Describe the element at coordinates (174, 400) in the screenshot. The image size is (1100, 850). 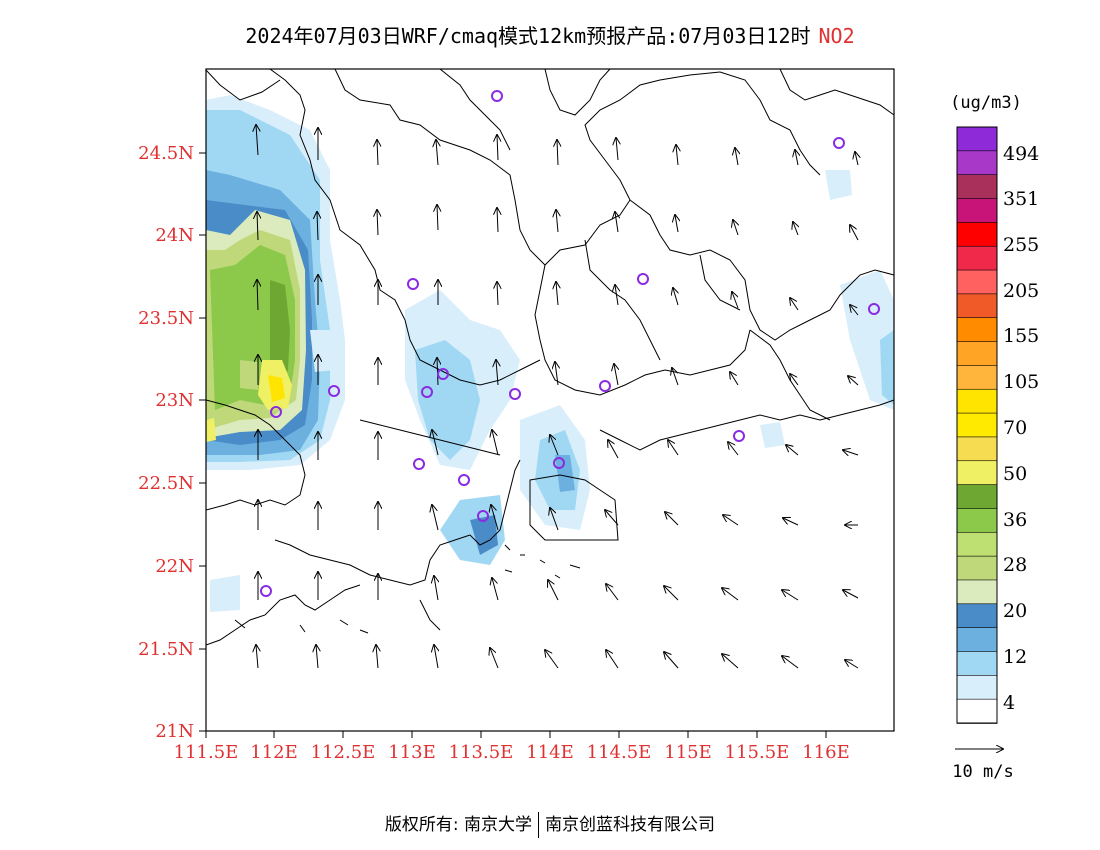
I see `lat-tick-label: 23N` at that location.